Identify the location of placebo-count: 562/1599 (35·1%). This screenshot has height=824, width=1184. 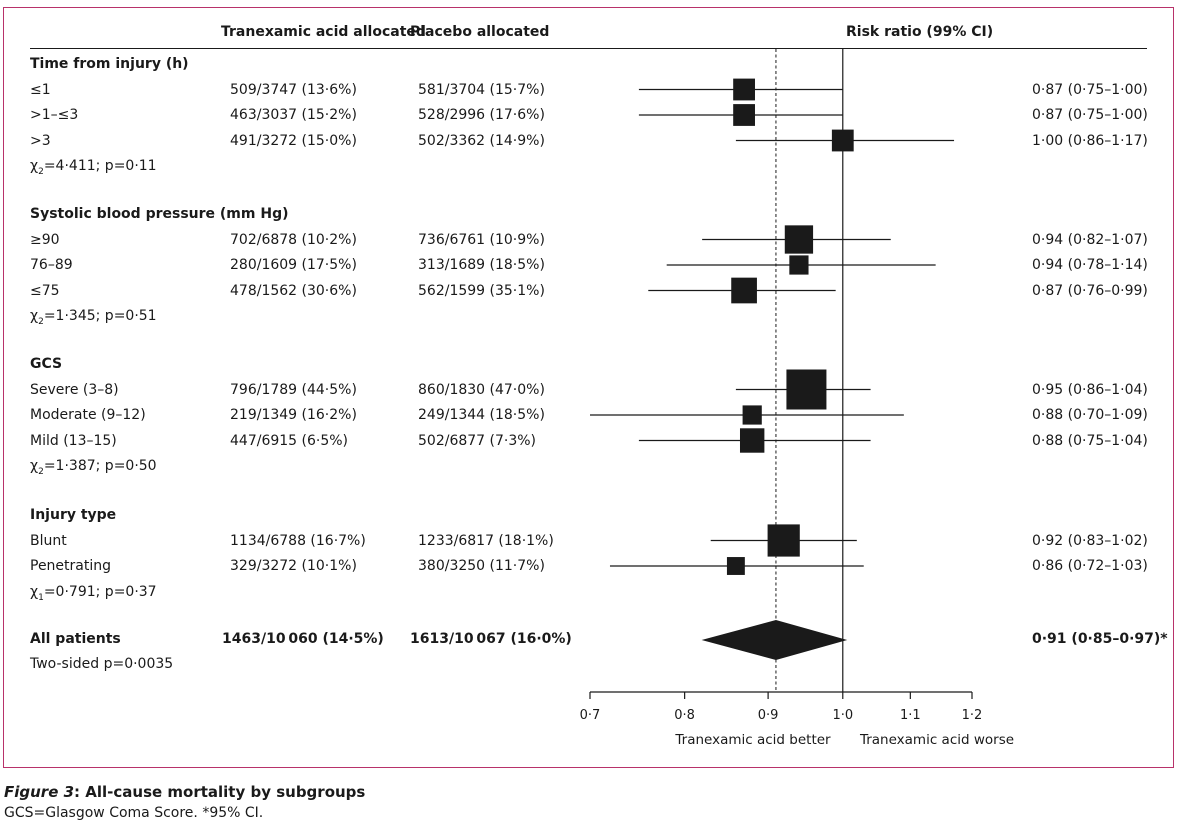
(481, 290).